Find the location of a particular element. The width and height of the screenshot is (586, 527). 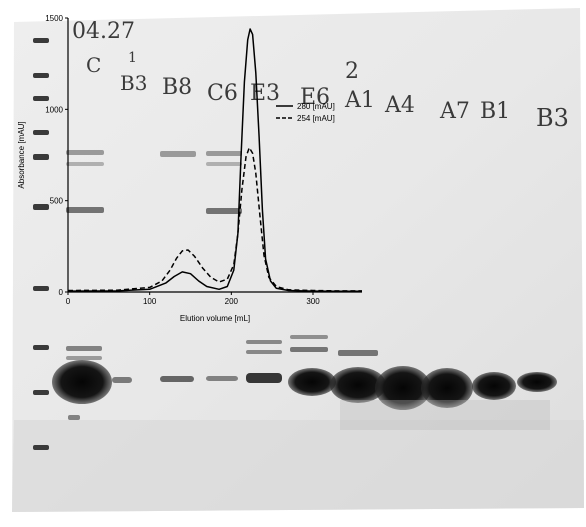

x-tick-label: 200 is located at coordinates (232, 301).